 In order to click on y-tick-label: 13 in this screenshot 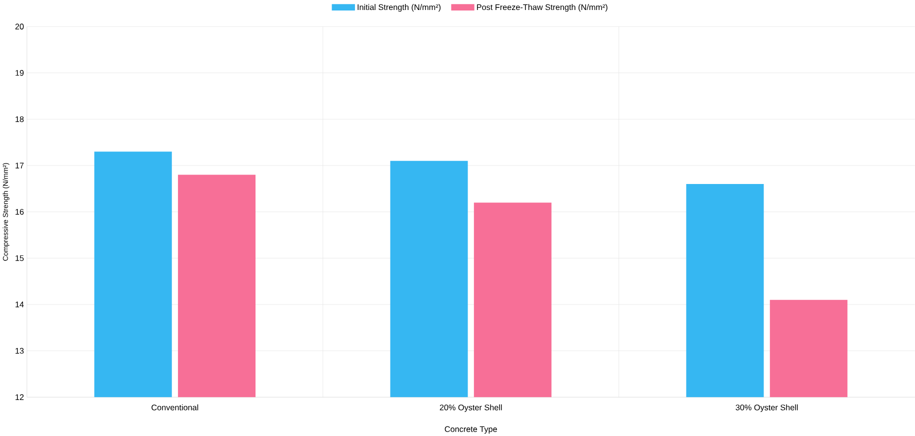, I will do `click(20, 351)`.